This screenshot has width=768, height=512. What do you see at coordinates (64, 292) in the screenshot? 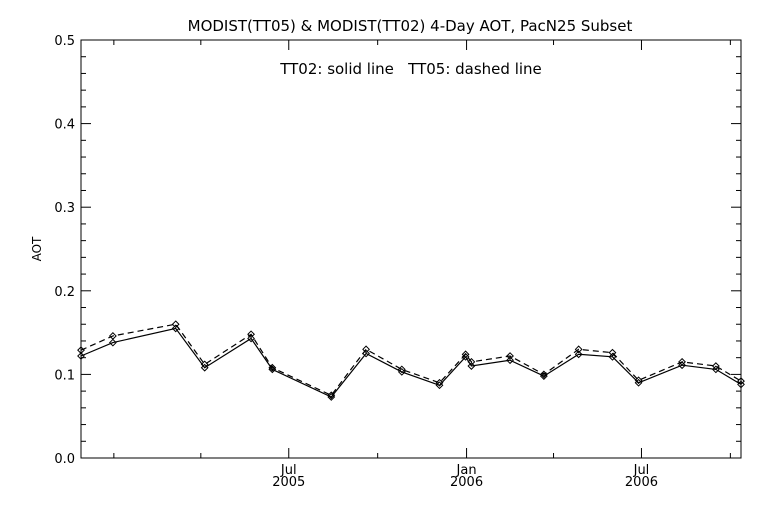
I see `y-tick-label: 0.2` at bounding box center [64, 292].